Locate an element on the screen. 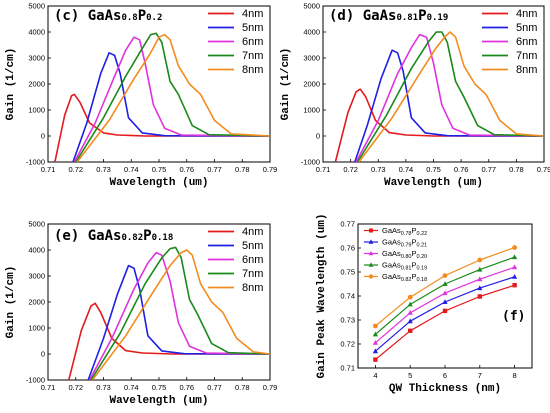  x-tick-label: 8 is located at coordinates (515, 375).